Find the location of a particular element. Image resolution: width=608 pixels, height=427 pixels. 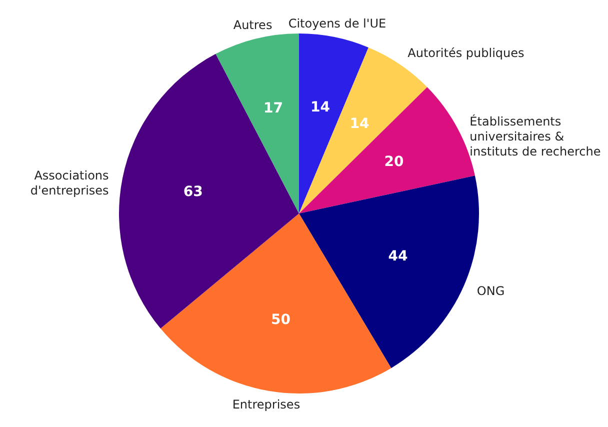

slice-label: Autorités publiques is located at coordinates (466, 53).